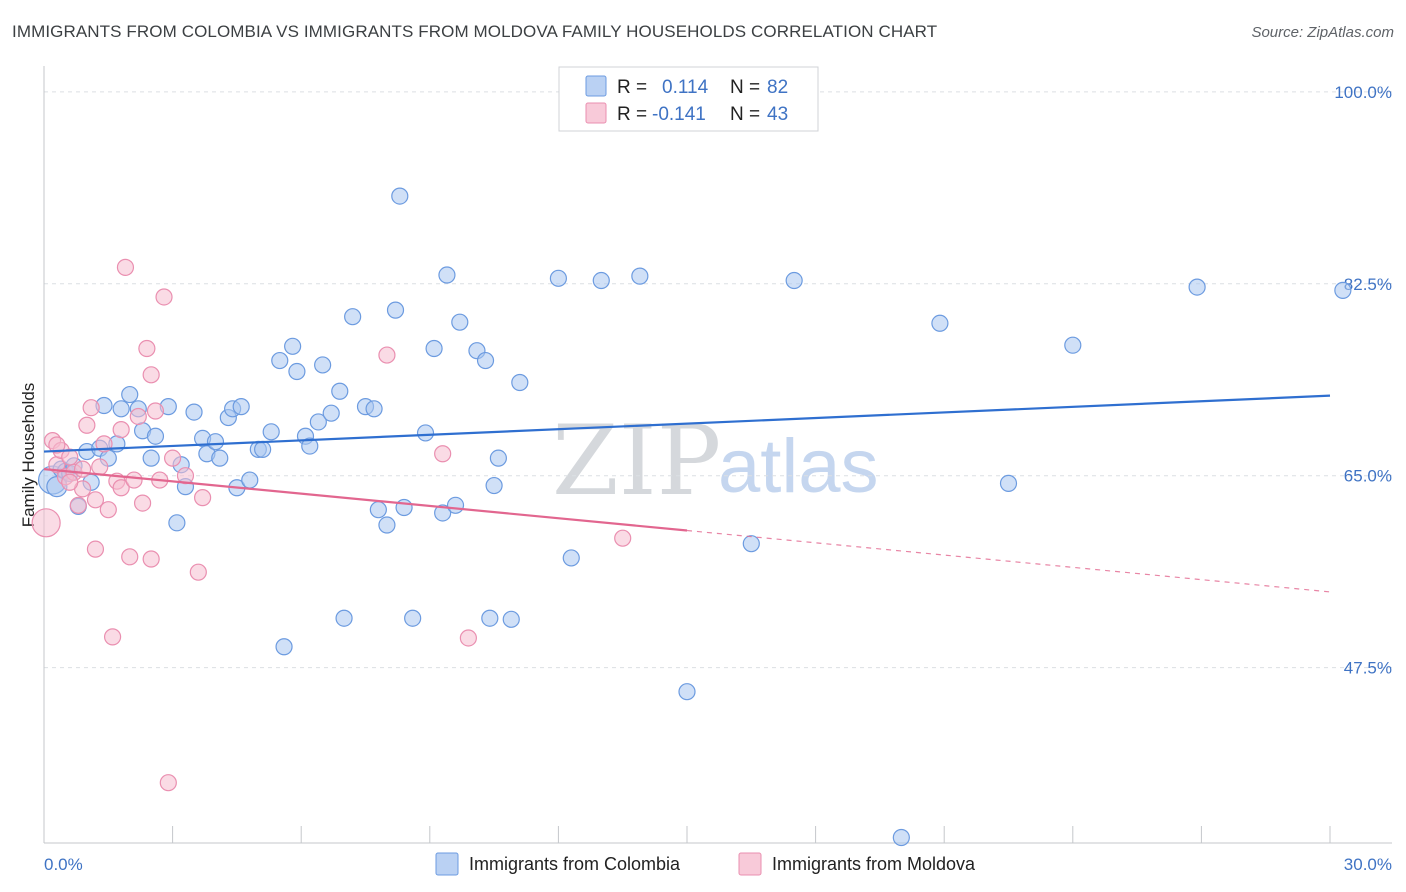 Image resolution: width=1406 pixels, height=892 pixels. What do you see at coordinates (777, 87) in the screenshot?
I see `legend-n-value-colombia: 82` at bounding box center [777, 87].